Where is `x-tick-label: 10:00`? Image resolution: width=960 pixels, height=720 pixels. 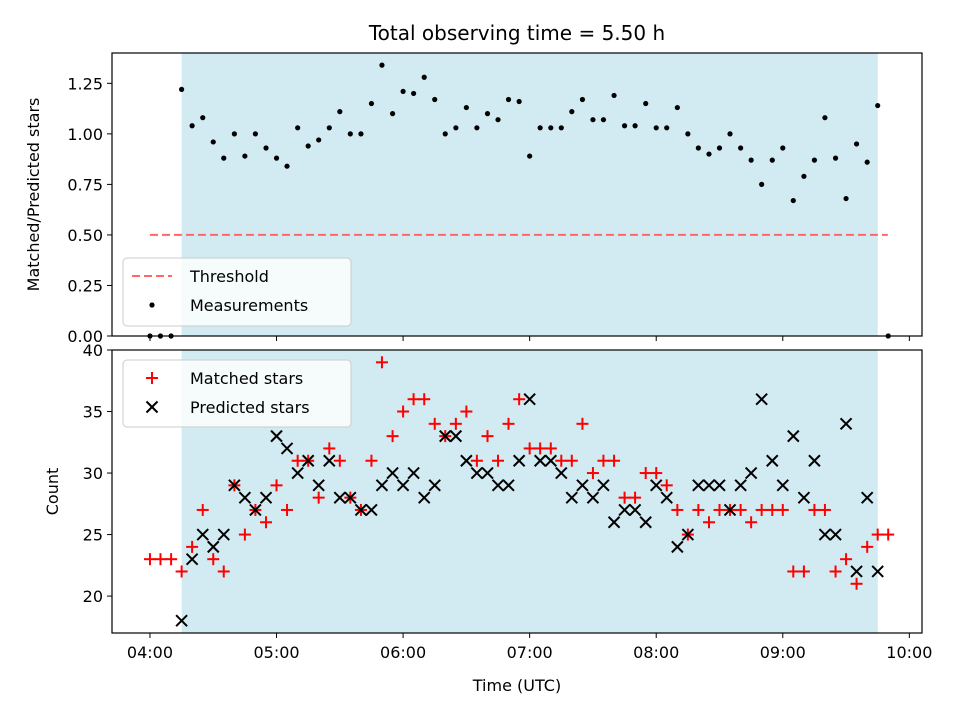 x-tick-label: 10:00 is located at coordinates (909, 652).